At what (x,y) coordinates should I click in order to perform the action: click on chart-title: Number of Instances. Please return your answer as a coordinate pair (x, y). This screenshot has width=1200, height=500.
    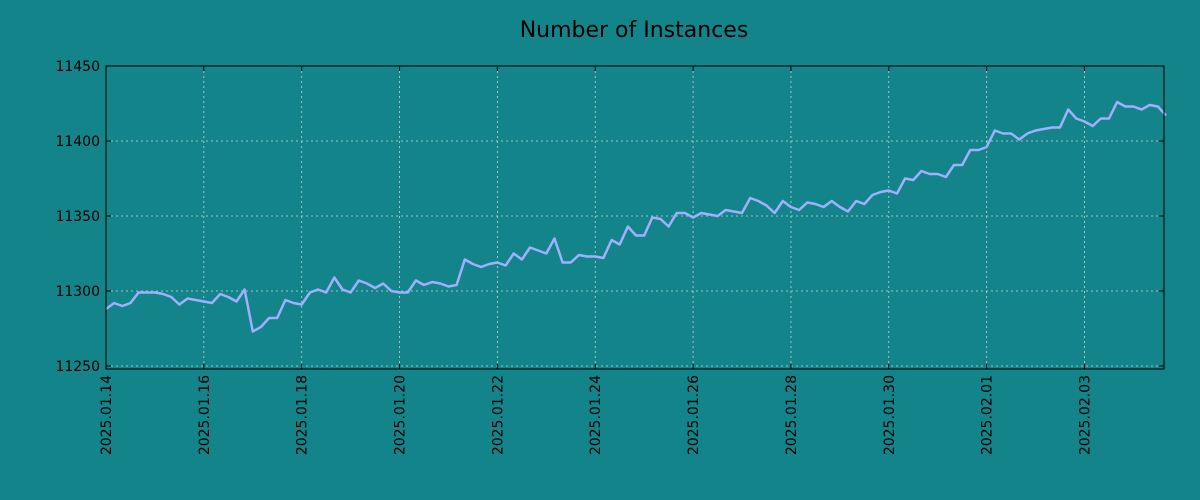
    Looking at the image, I should click on (634, 30).